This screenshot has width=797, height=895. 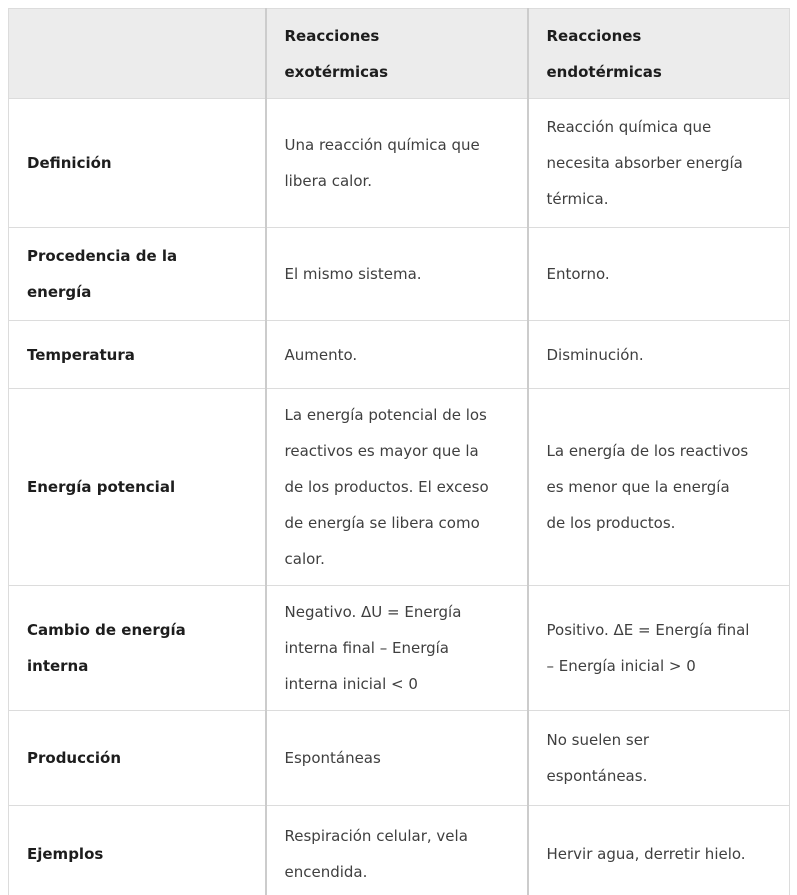 I want to click on row-label: Procedencia de la energía, so click(x=102, y=274).